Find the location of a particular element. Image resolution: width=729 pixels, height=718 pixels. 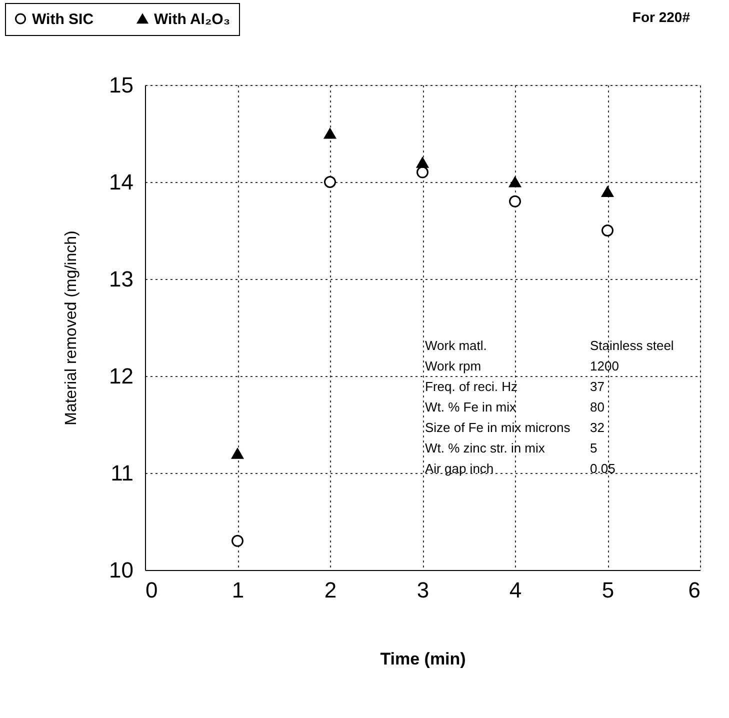

annotation: Wt. % zinc str. in mix is located at coordinates (485, 448).